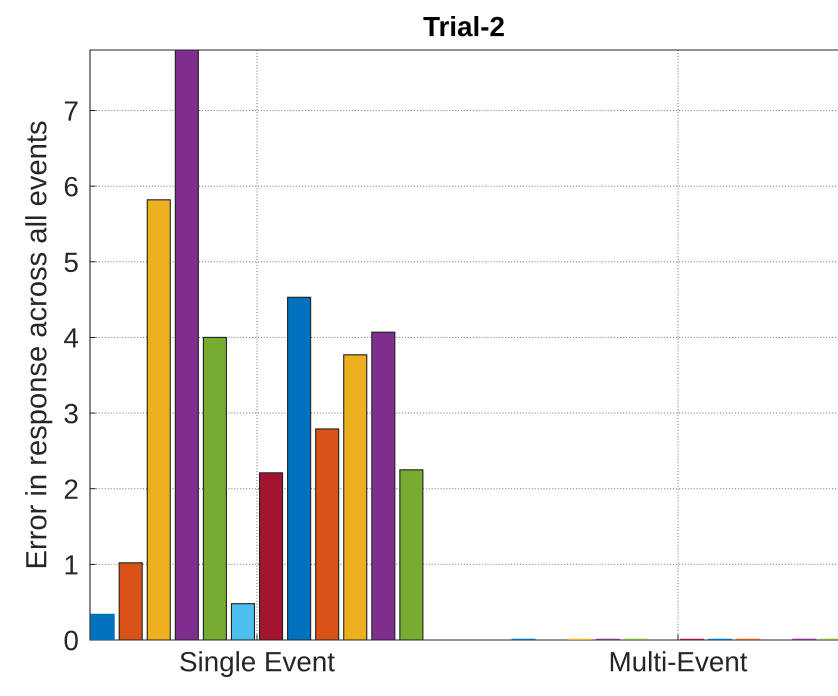 The width and height of the screenshot is (838, 696). Describe the element at coordinates (463, 26) in the screenshot. I see `chart-title: Trial-2` at that location.